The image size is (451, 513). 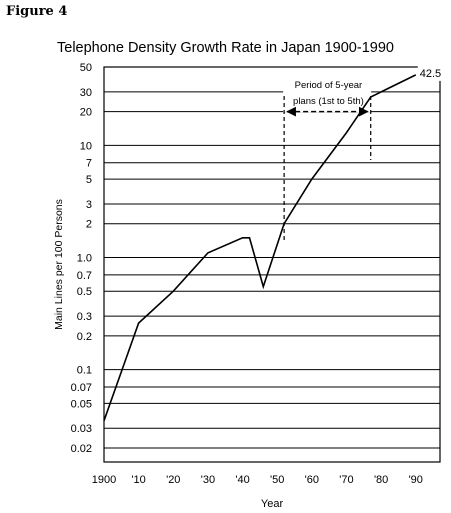 I want to click on end-value-label: 42.5, so click(x=430, y=74).